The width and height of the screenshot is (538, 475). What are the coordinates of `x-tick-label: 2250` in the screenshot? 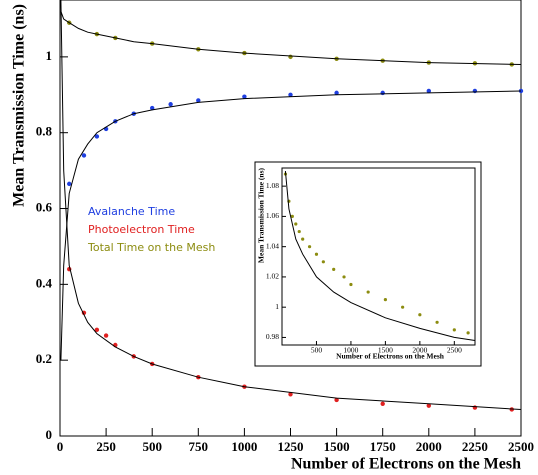 It's located at (475, 446).